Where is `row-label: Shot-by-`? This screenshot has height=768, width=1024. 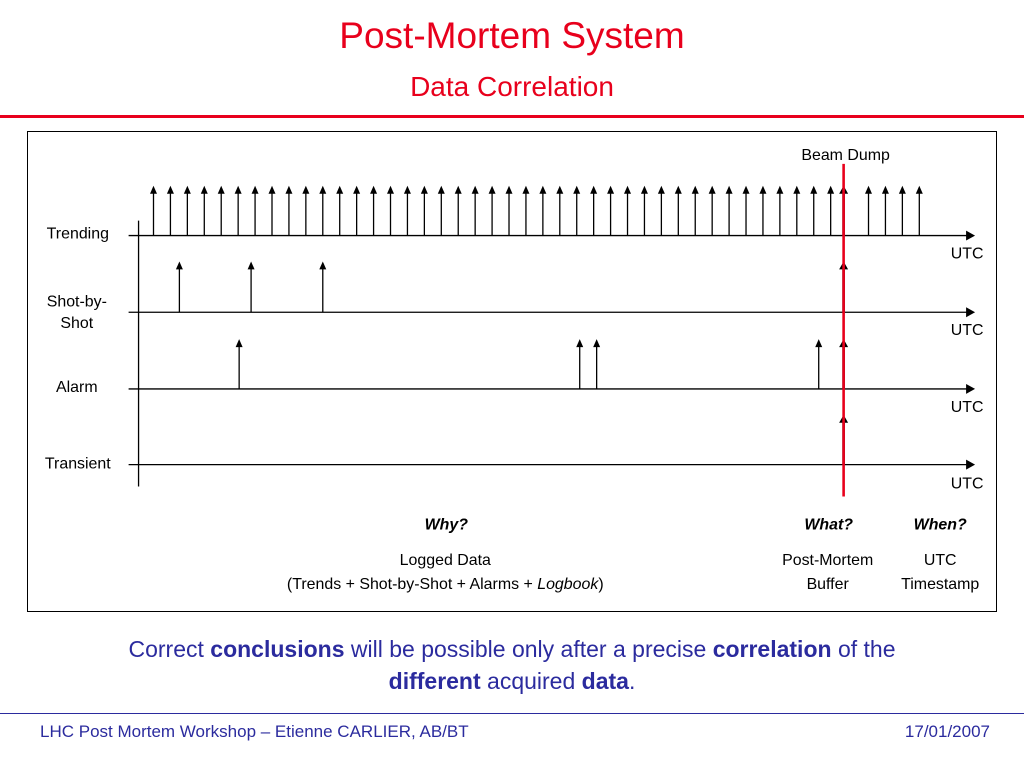
row-label: Shot-by- is located at coordinates (77, 301).